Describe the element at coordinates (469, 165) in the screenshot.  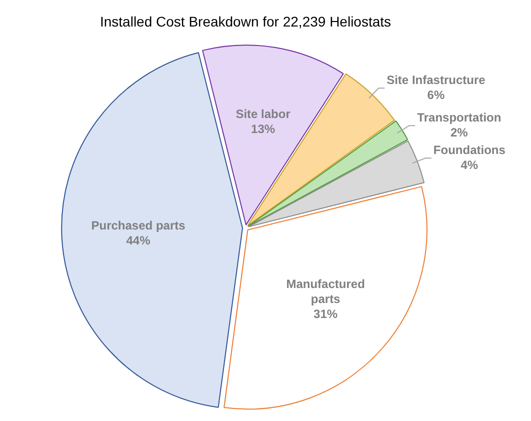
I see `data-label: 4%` at that location.